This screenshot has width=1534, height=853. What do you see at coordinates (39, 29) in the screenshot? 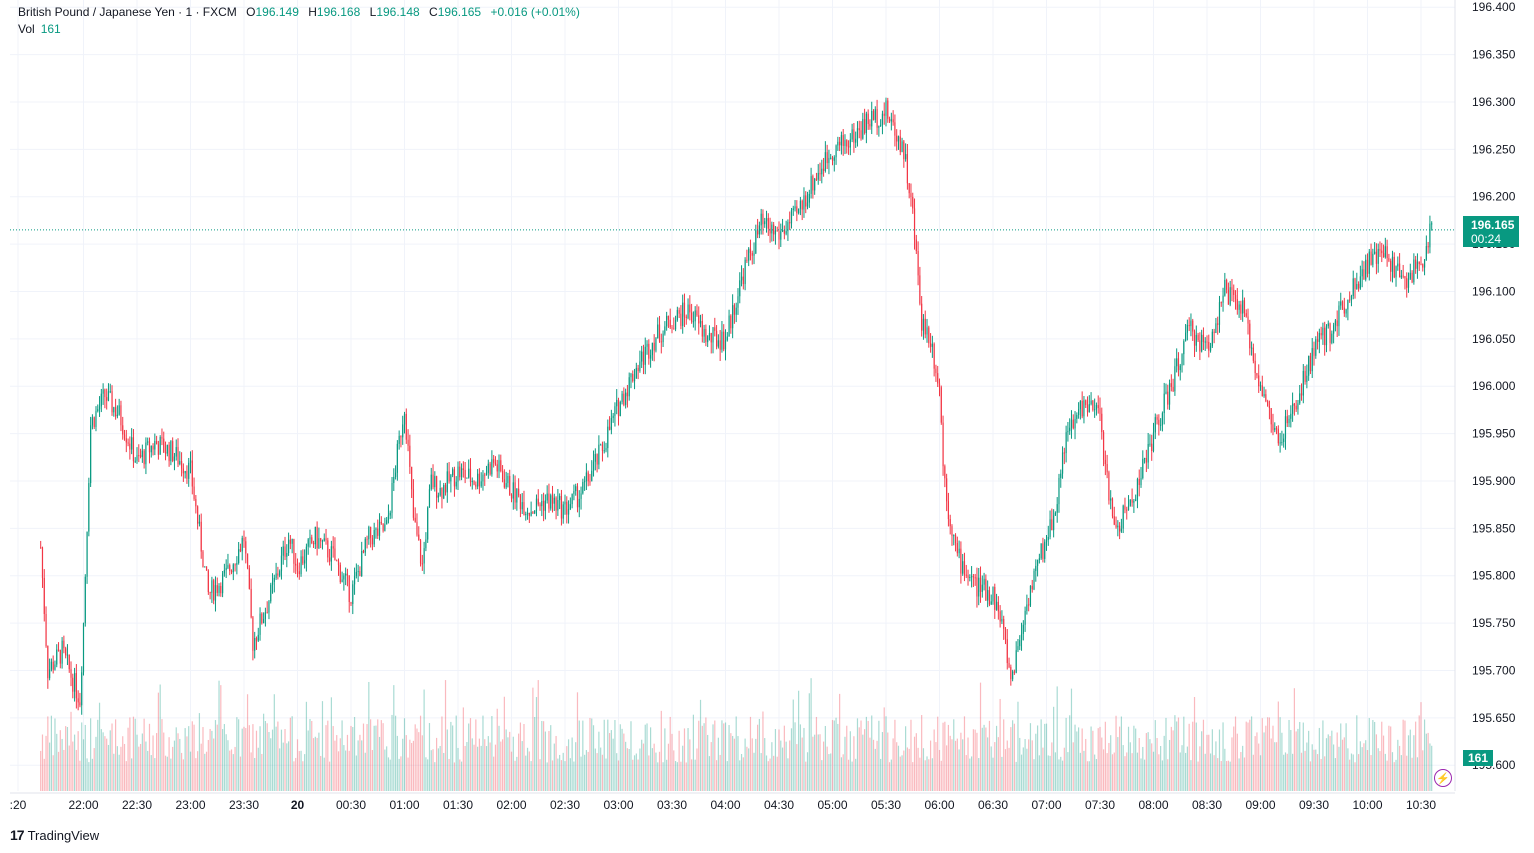
I see `volume-legend: Vol 161` at bounding box center [39, 29].